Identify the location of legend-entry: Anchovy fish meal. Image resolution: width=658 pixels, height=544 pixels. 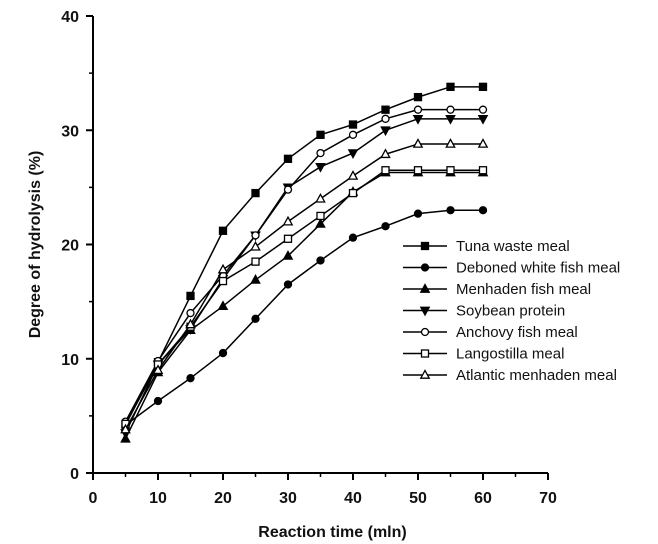
(490, 332).